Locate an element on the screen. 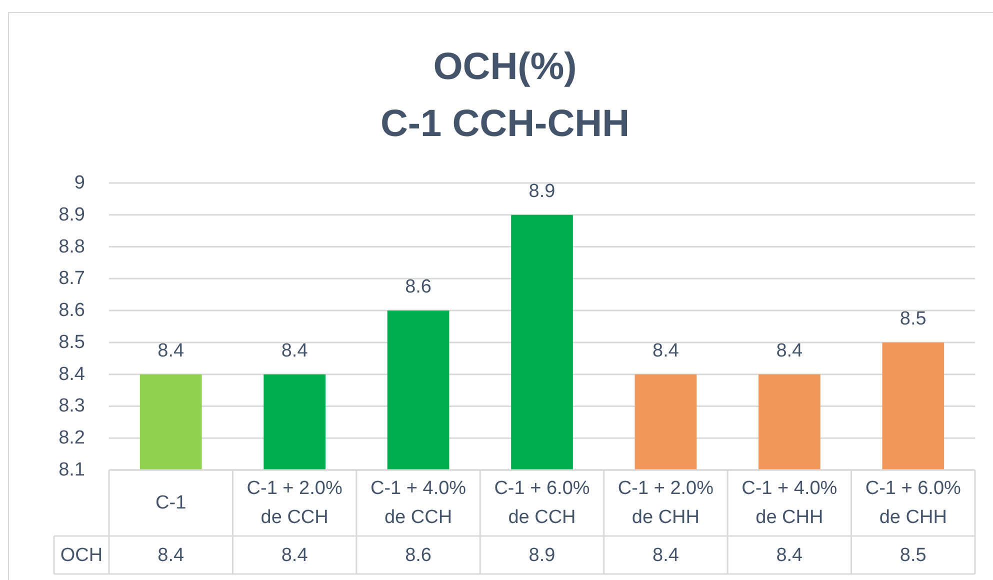  x-tick-label: C-1 + 4.0% de CCH is located at coordinates (418, 503).